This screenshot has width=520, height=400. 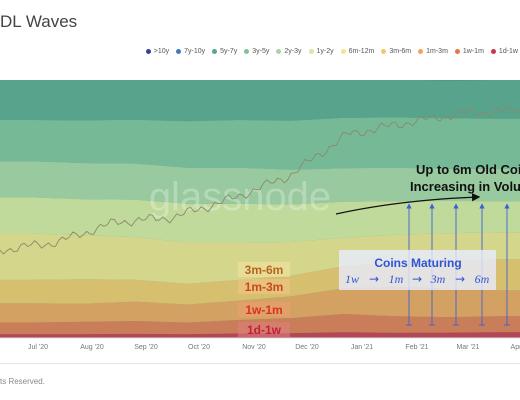 I want to click on legend-label: 1d-1w, so click(x=508, y=51).